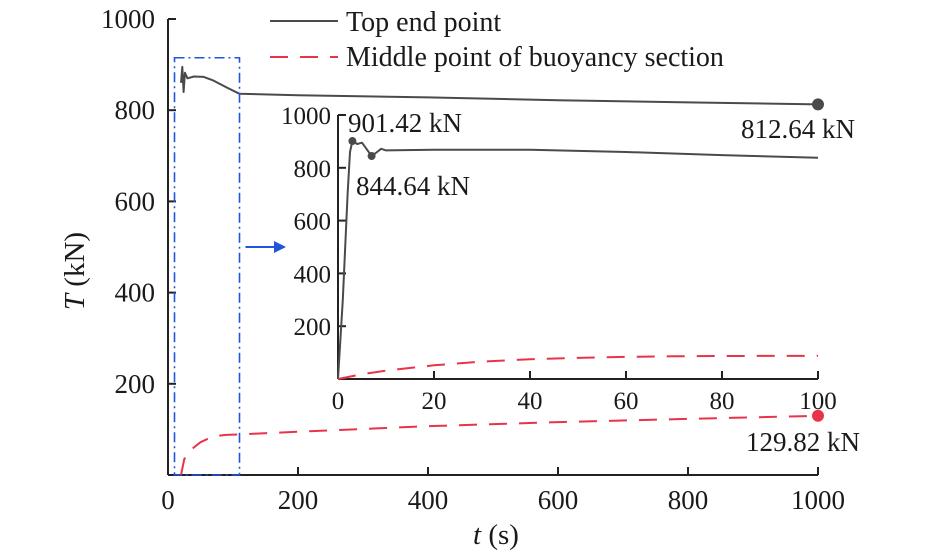 This screenshot has height=555, width=946. What do you see at coordinates (626, 401) in the screenshot?
I see `inset-x-tick-label: 60` at bounding box center [626, 401].